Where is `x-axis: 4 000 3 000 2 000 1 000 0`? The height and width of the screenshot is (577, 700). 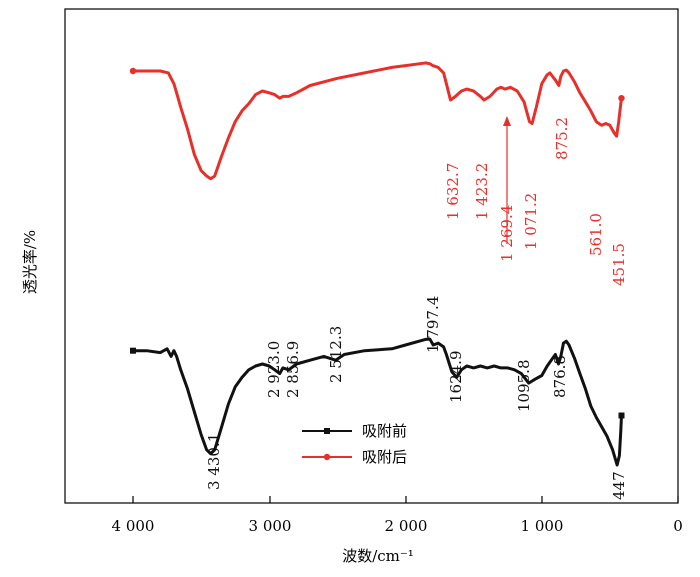 x-axis: 4 000 3 000 2 000 1 000 0 is located at coordinates (397, 515).